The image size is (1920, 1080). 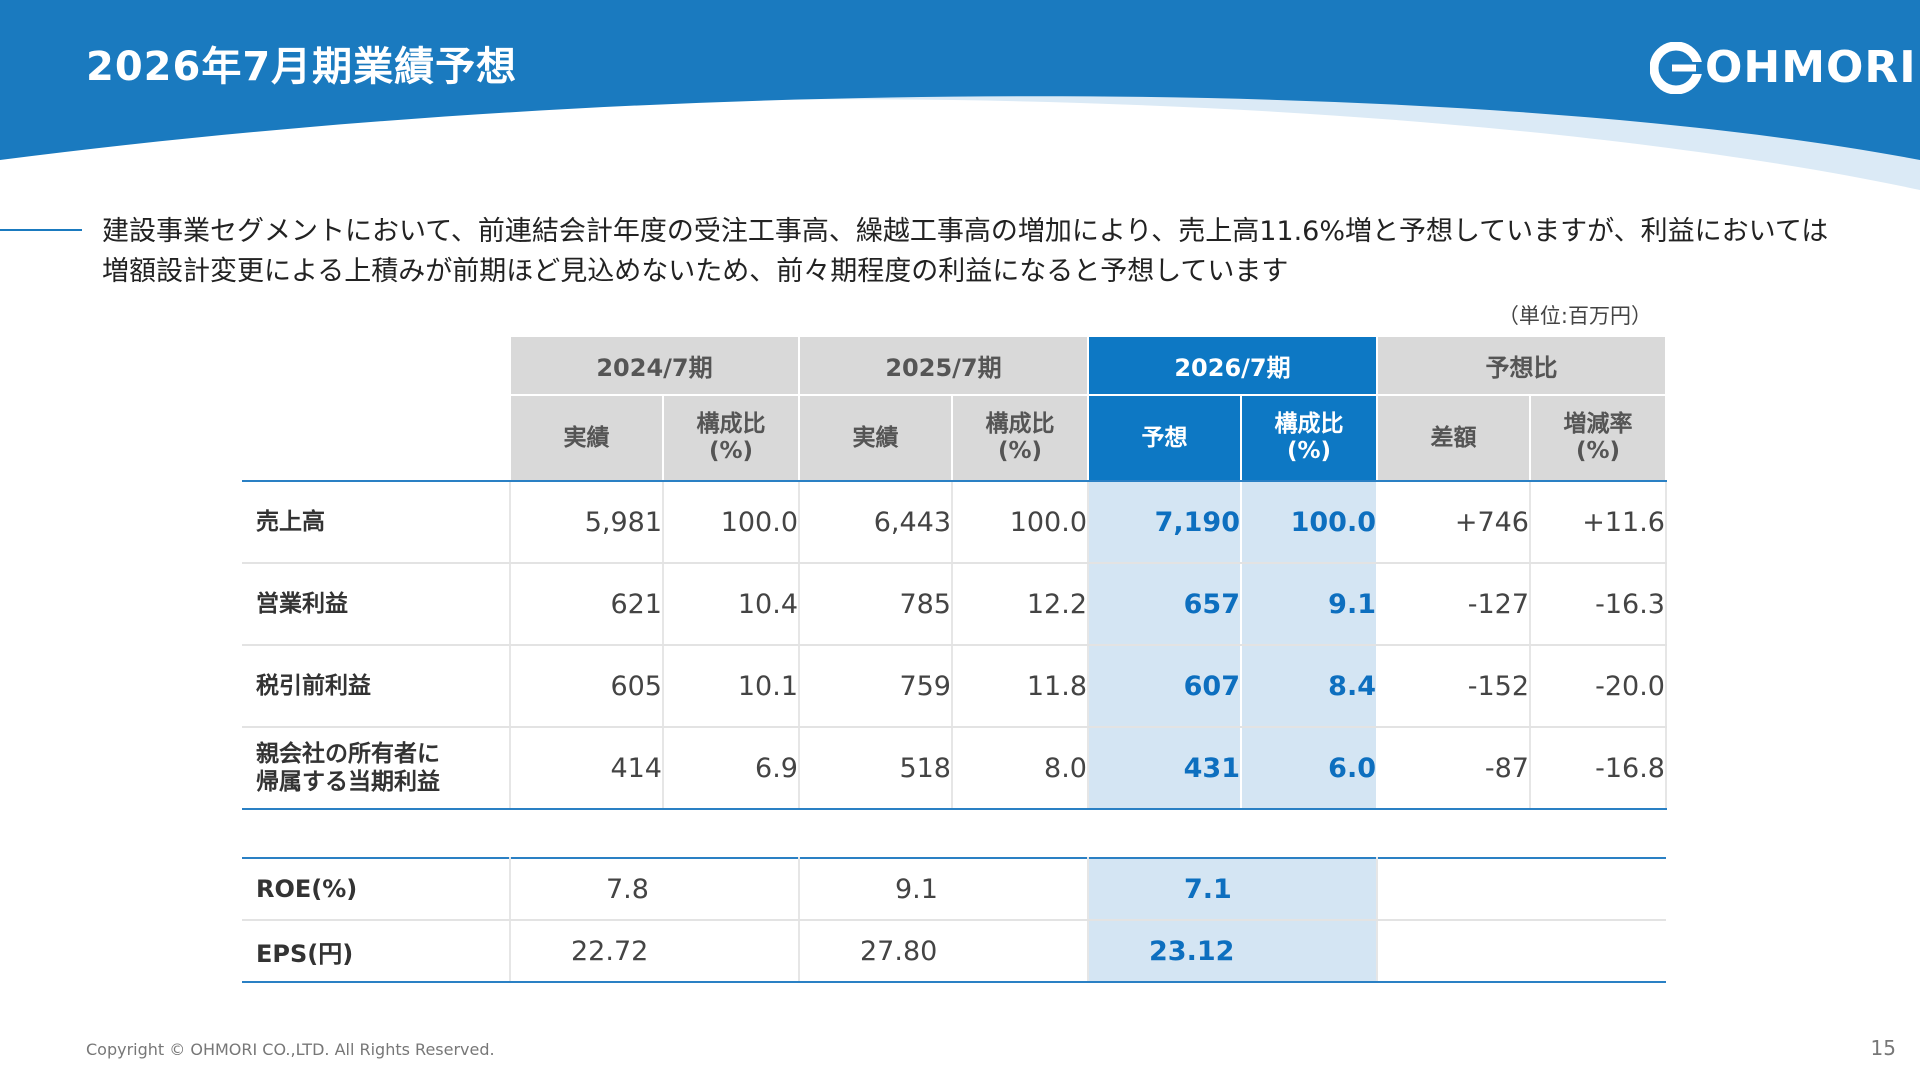 What do you see at coordinates (944, 889) in the screenshot?
I see `cell: 9.1` at bounding box center [944, 889].